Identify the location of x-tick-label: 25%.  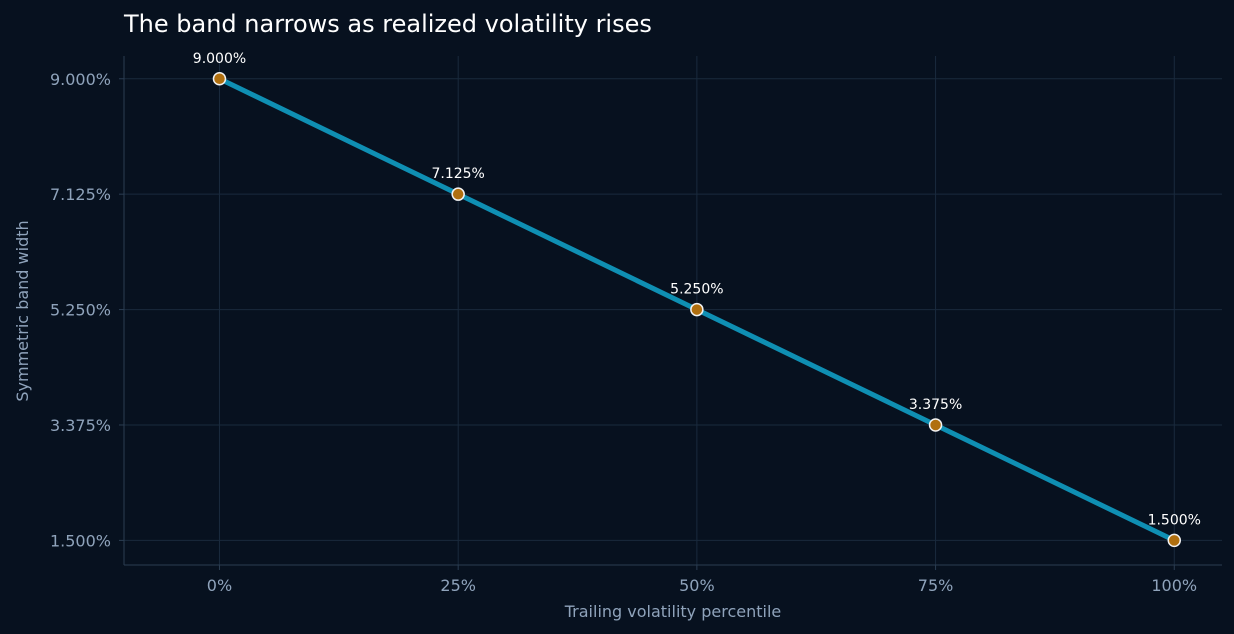
(458, 585).